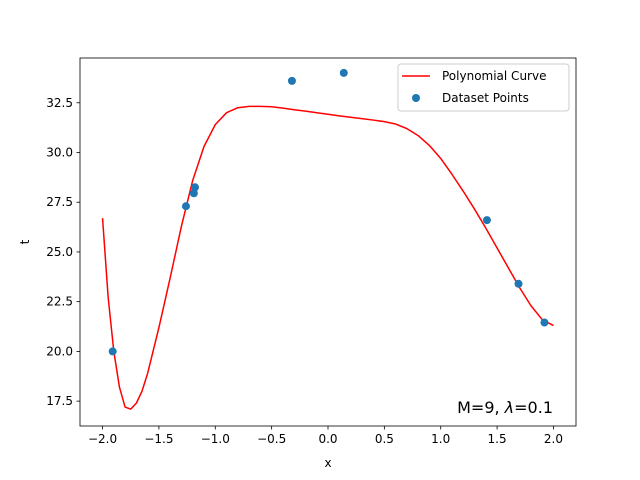 This screenshot has width=640, height=480. Describe the element at coordinates (59, 351) in the screenshot. I see `y-tick-label: 20.0` at that location.